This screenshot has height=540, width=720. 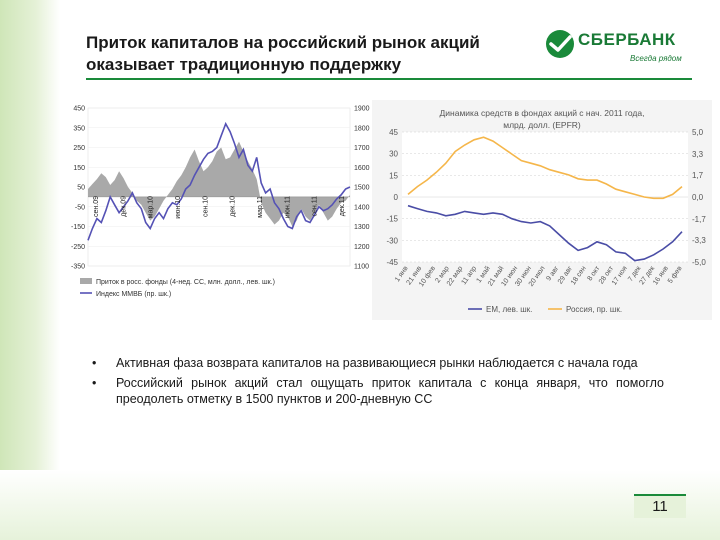 What do you see at coordinates (361, 267) in the screenshot?
I see `chart1-yright-tick: 1100` at bounding box center [361, 267].